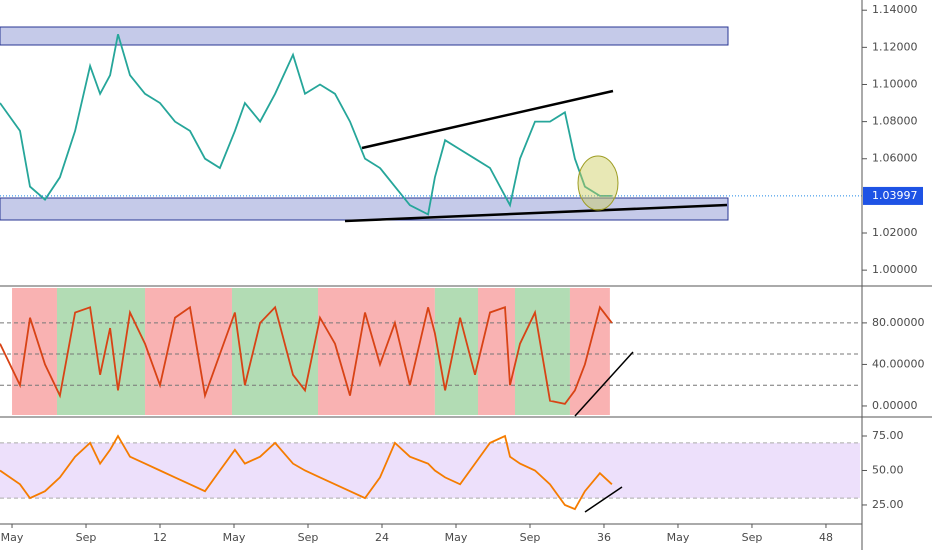 This screenshot has width=932, height=550. What do you see at coordinates (888, 435) in the screenshot?
I see `y-tick-label: 75.00` at bounding box center [888, 435].